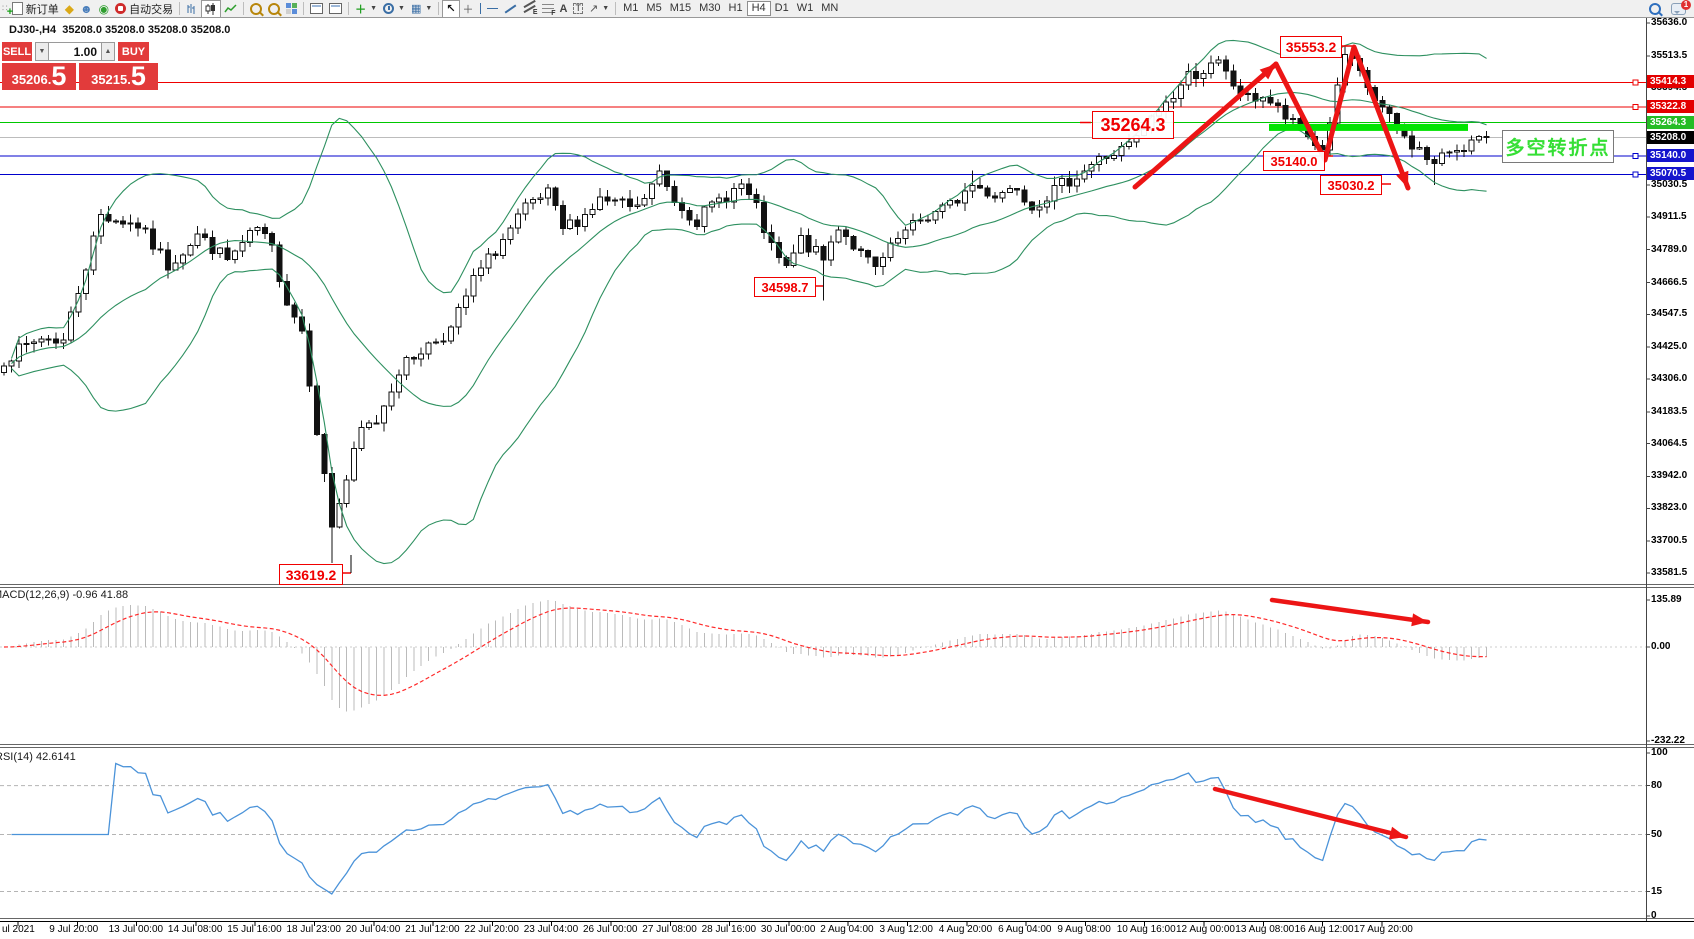 This screenshot has height=939, width=1694. Describe the element at coordinates (311, 574) in the screenshot. I see `price-annotation: 33619.2` at that location.